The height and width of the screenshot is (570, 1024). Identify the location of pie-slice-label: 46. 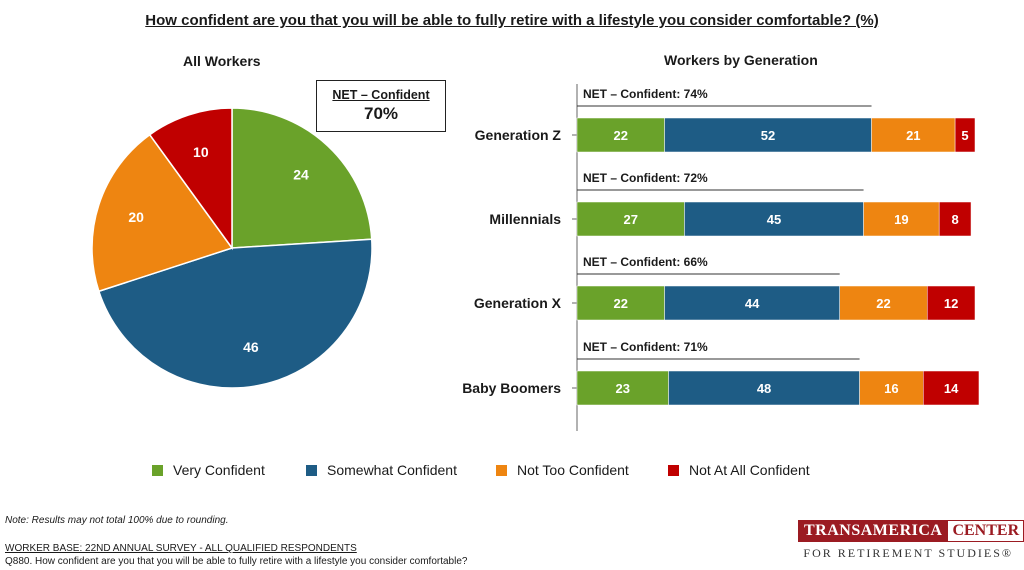
(251, 347).